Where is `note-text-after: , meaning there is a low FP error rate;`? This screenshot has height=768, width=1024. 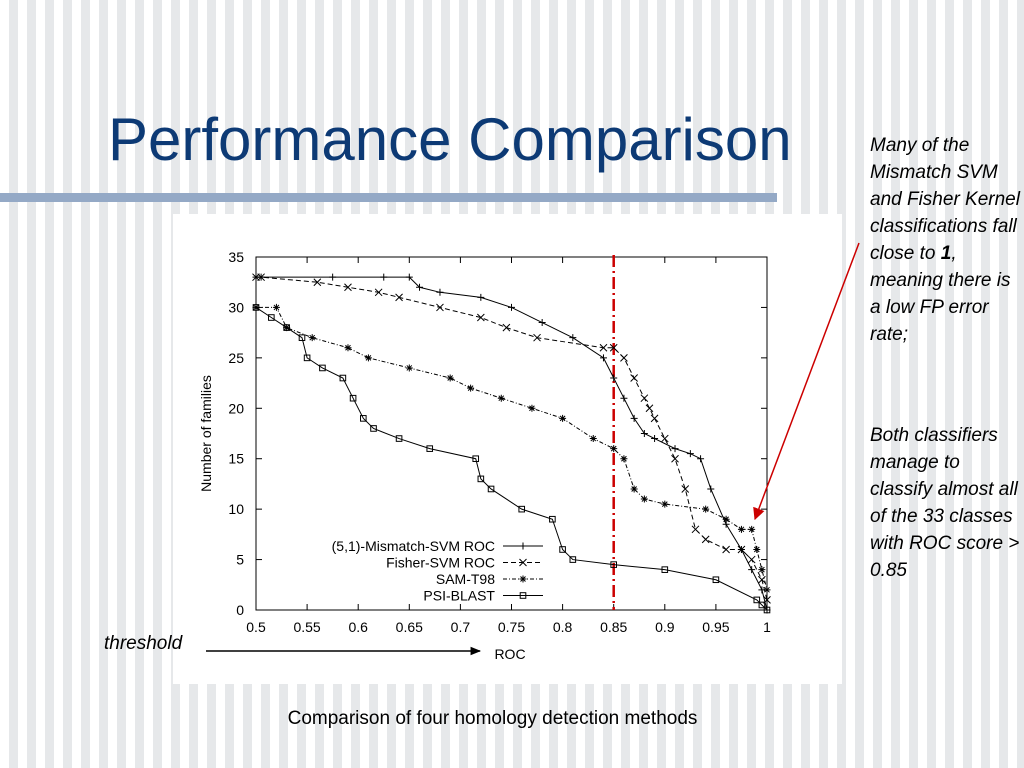
note-text-after: , meaning there is a low FP error rate; is located at coordinates (940, 294).